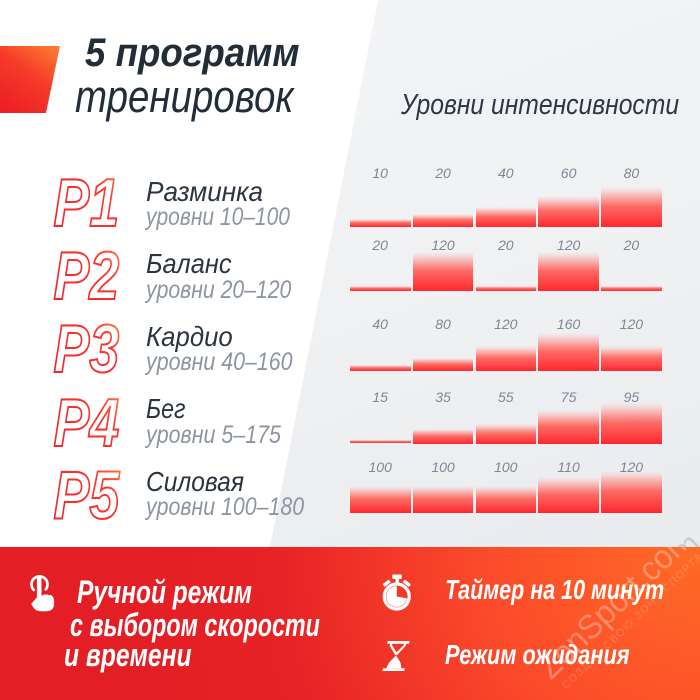 This screenshot has height=700, width=700. What do you see at coordinates (87, 202) in the screenshot?
I see `svg-text: P1` at bounding box center [87, 202].